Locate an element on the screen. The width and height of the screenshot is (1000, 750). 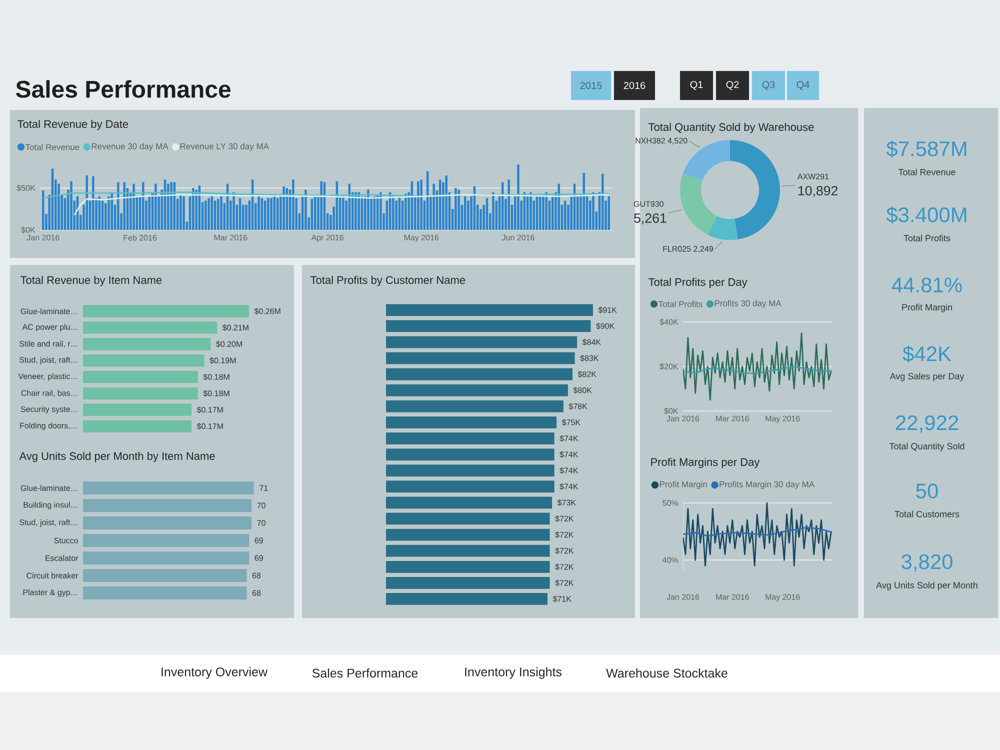
data-label: $91K is located at coordinates (607, 310).